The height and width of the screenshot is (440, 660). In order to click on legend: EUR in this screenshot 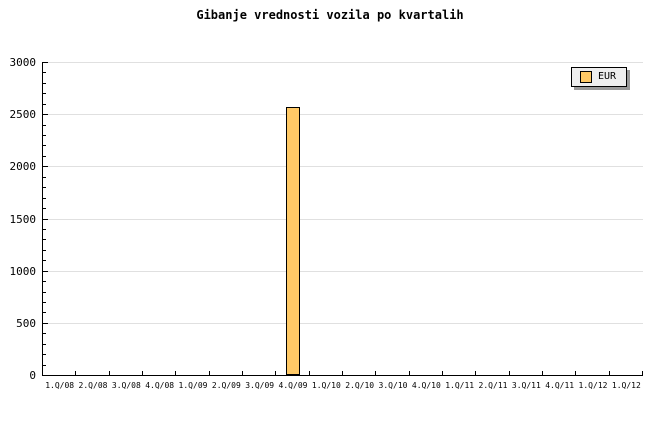, I will do `click(599, 77)`.